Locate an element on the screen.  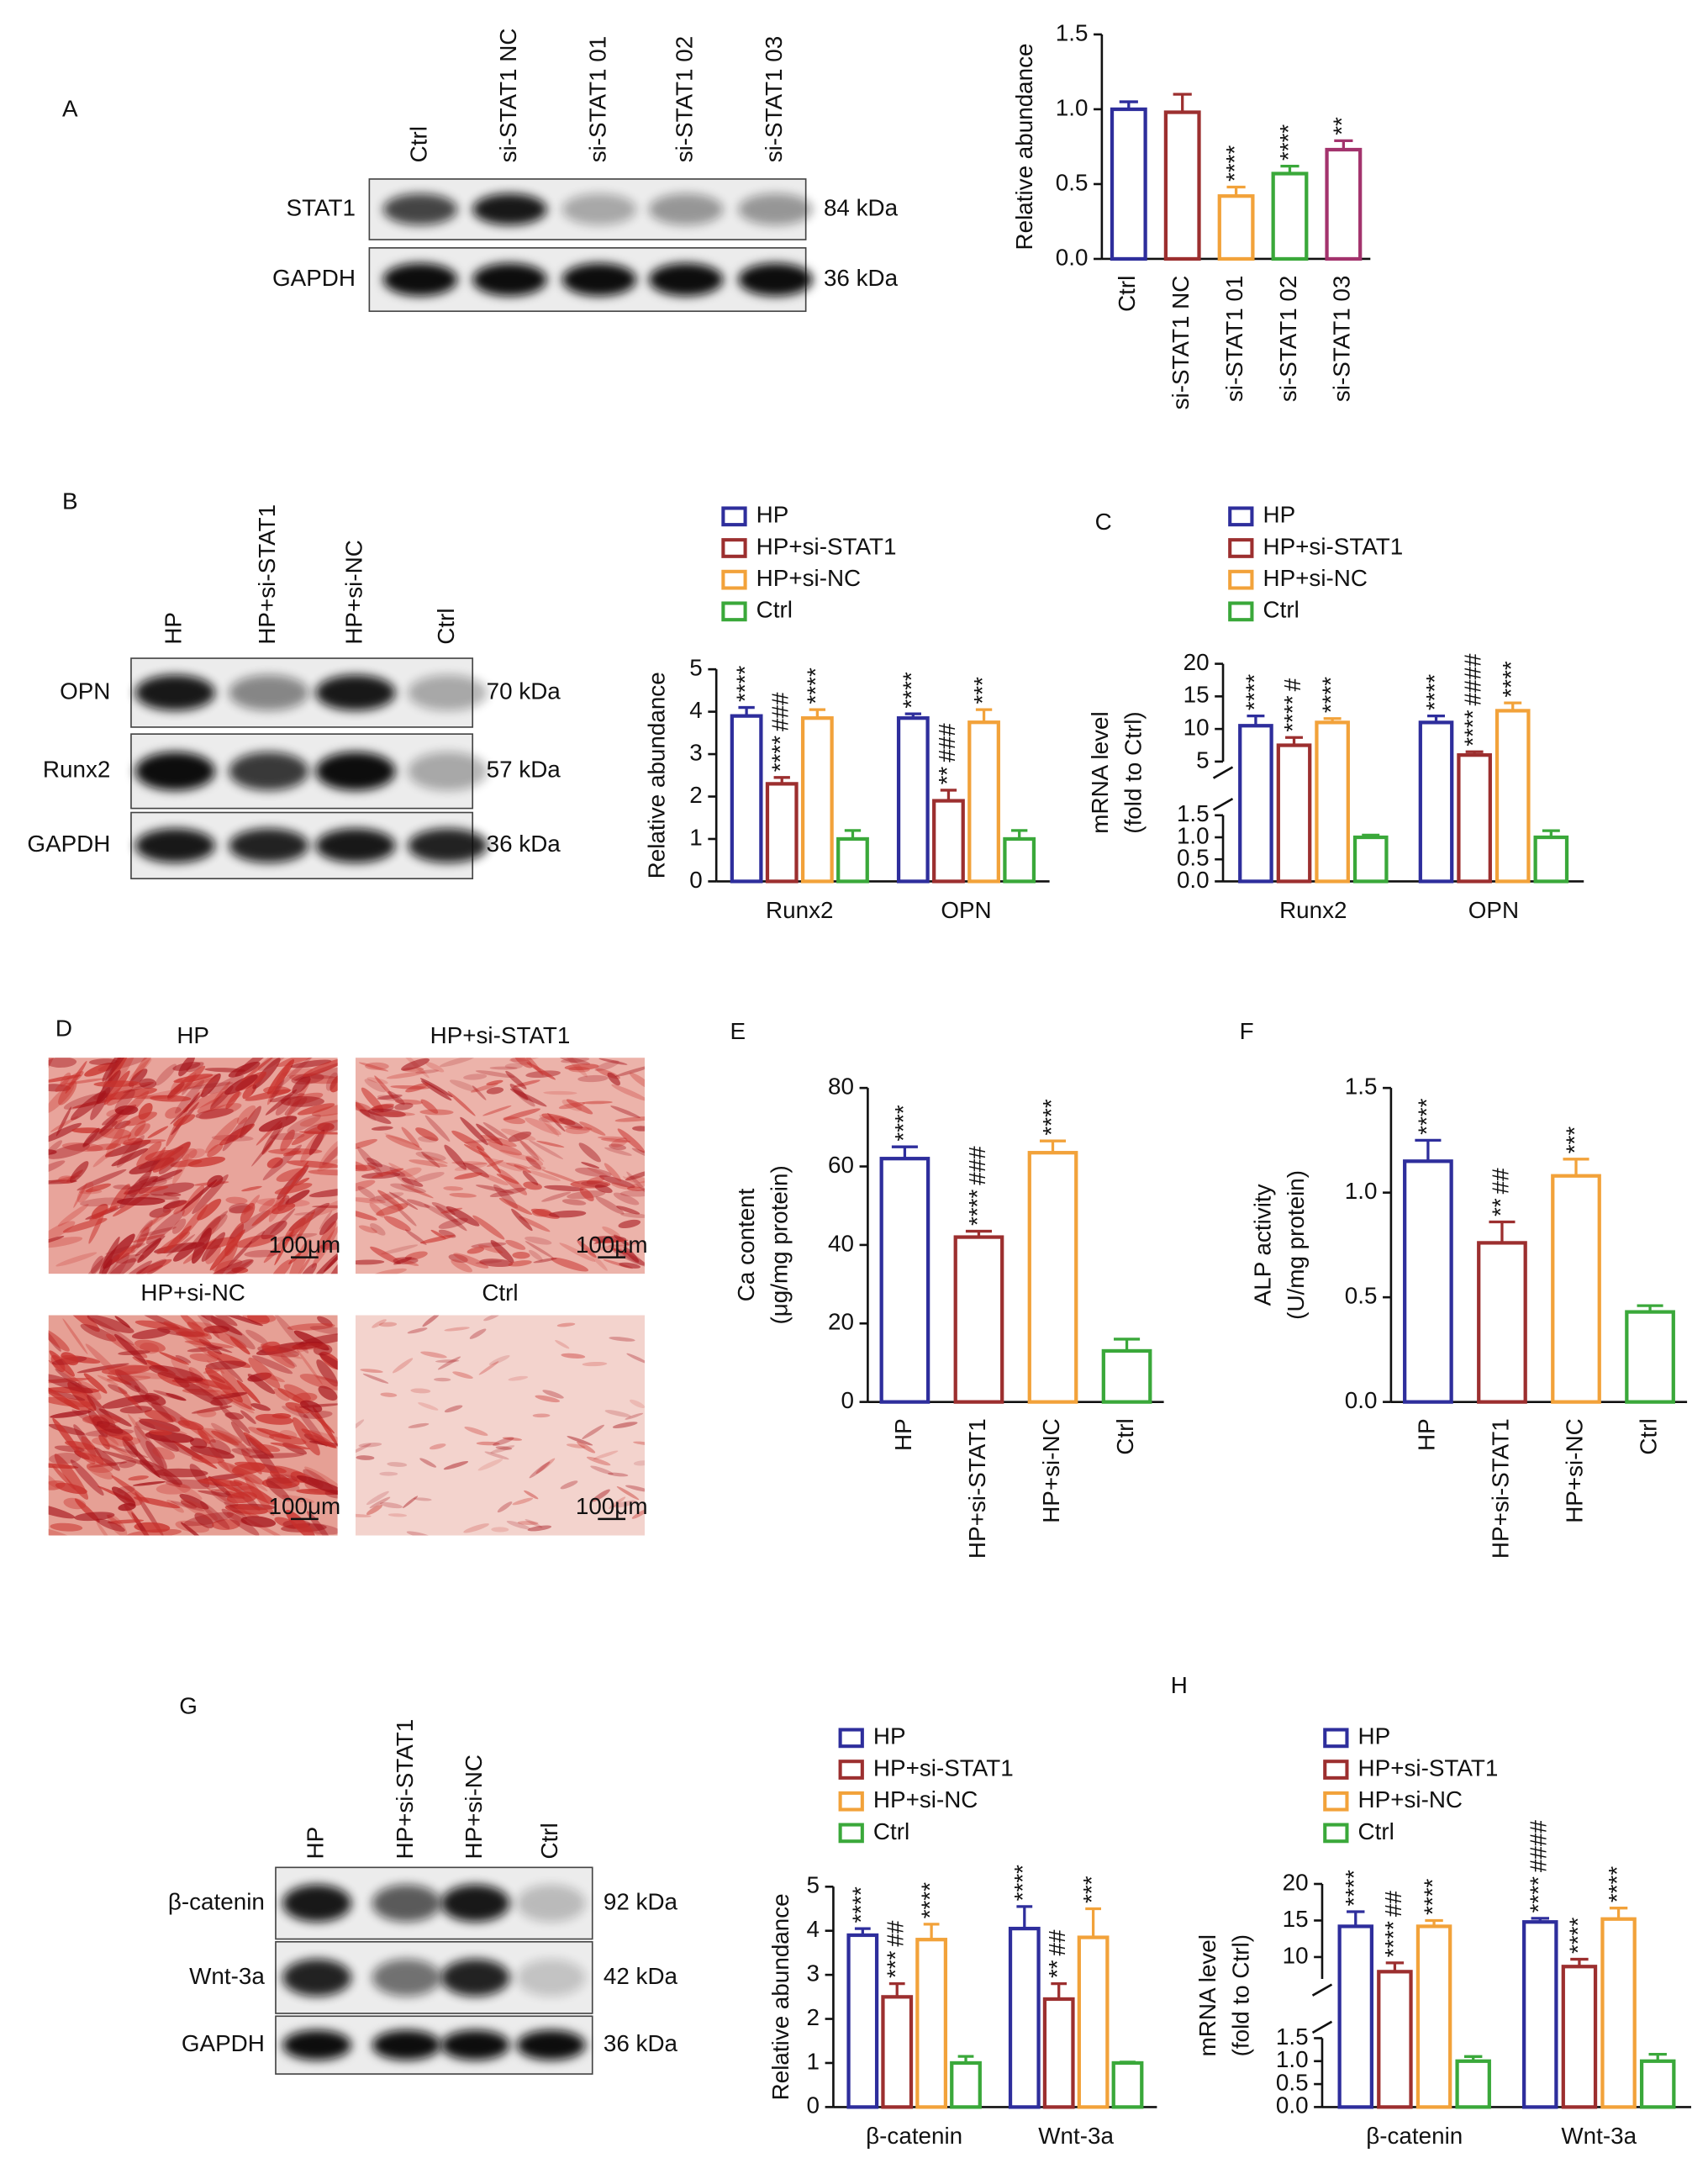
lane-label: HP+si-NC is located at coordinates (353, 592).